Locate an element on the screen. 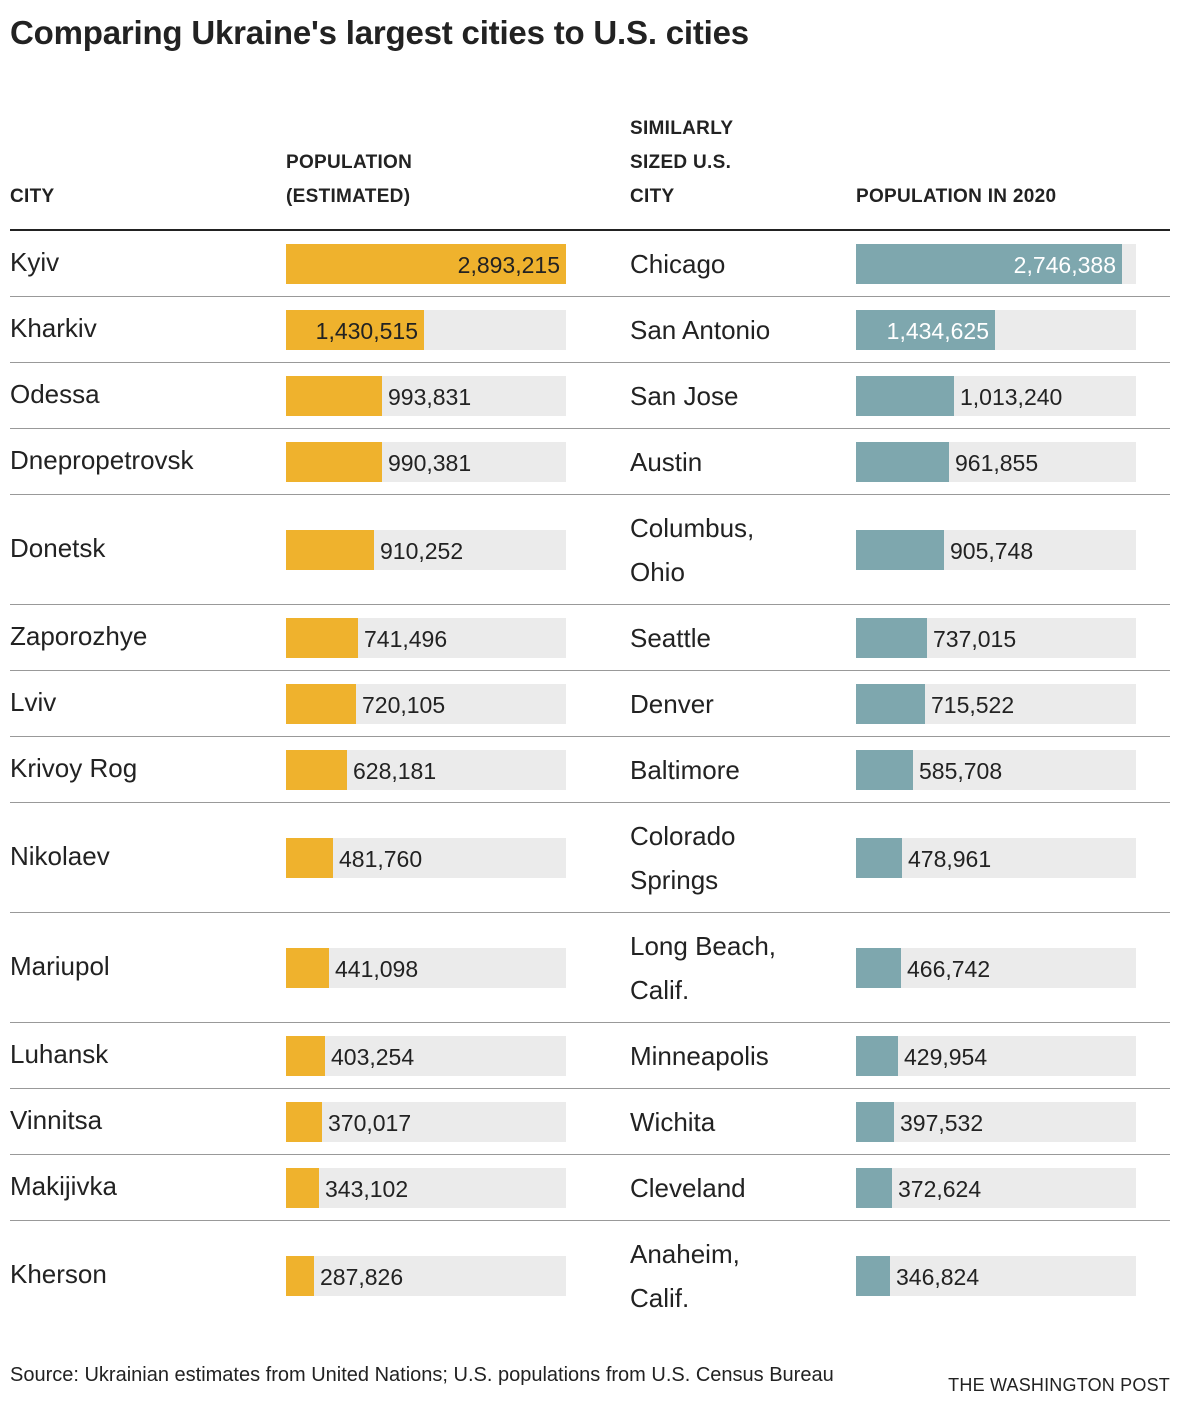  us-city-name-line: San Jose is located at coordinates (684, 396).